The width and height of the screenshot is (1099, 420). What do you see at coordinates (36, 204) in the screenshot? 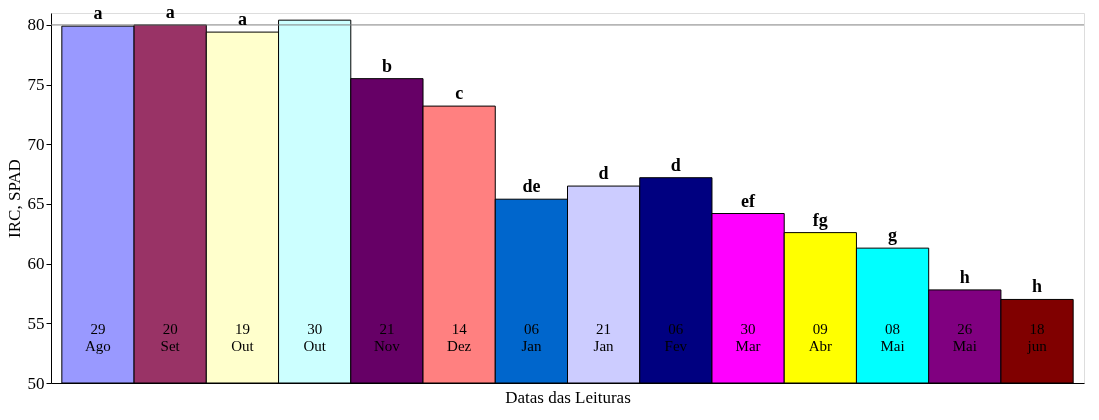
I see `y-tick-label: 65` at bounding box center [36, 204].